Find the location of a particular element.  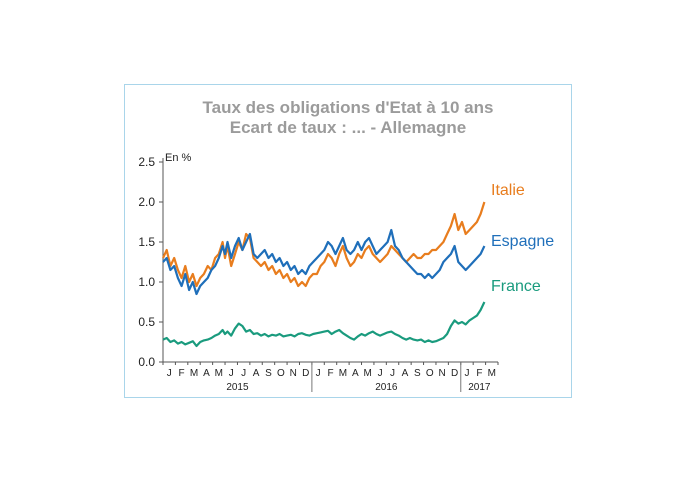

series-line-france is located at coordinates (324, 324).